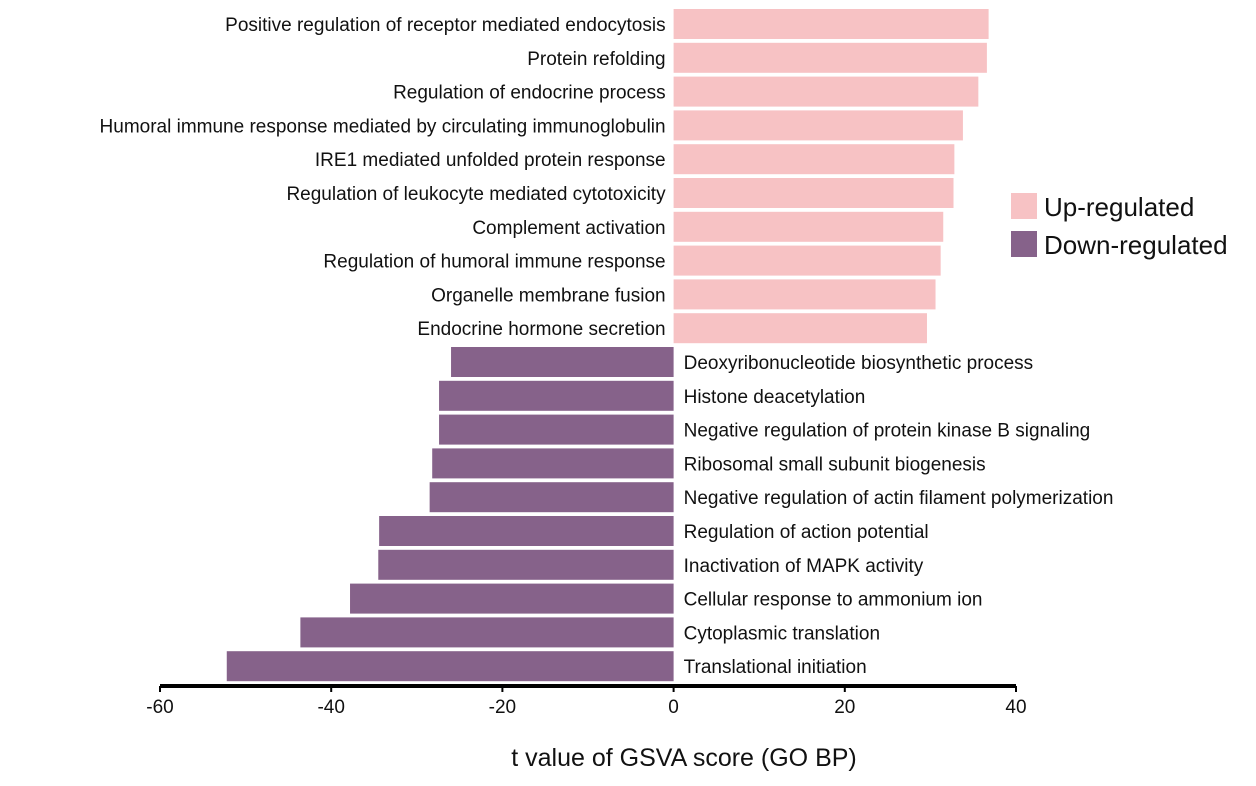  What do you see at coordinates (1015, 707) in the screenshot?
I see `x-tick-label: 40` at bounding box center [1015, 707].